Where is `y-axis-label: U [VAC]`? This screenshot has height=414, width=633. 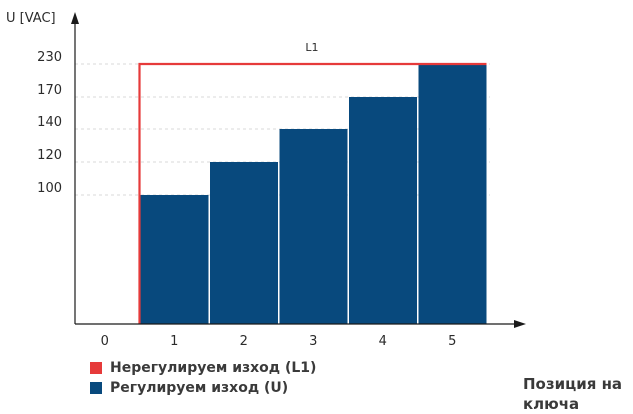
y-axis-label: U [VAC] is located at coordinates (31, 18).